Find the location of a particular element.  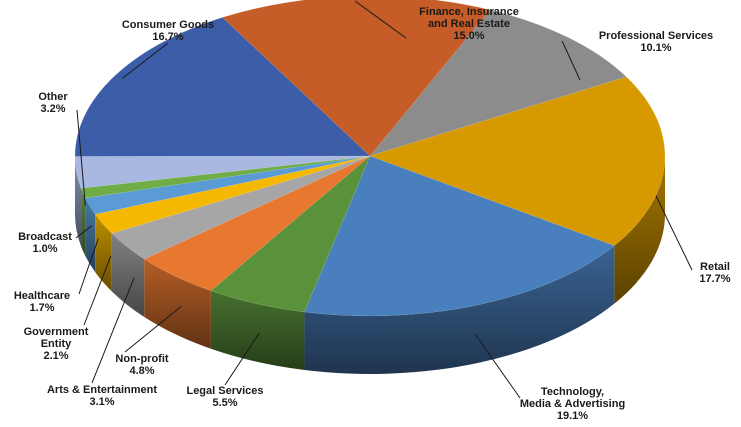

pie-slice-legal-services is located at coordinates (290, 234).